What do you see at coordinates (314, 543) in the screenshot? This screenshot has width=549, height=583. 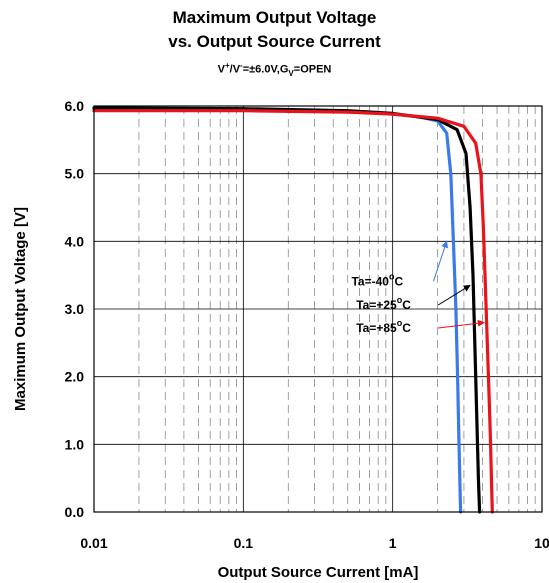 I see `x-tick-labels: 0.01 0.1 1 10` at bounding box center [314, 543].